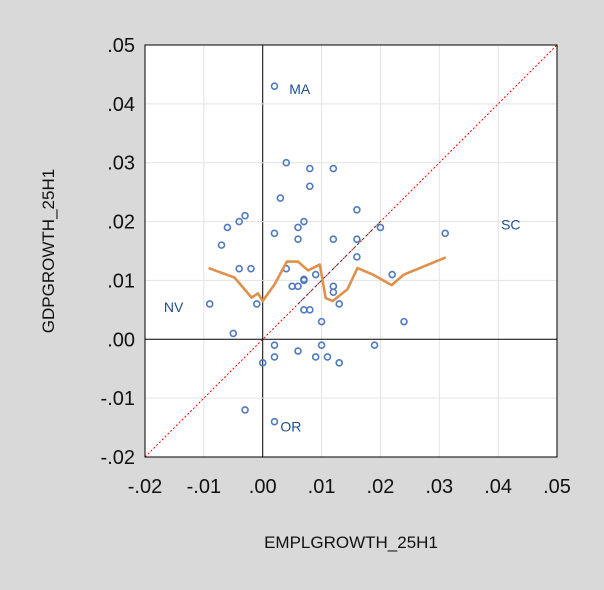 This screenshot has width=604, height=590. What do you see at coordinates (174, 307) in the screenshot?
I see `state-label: NV` at bounding box center [174, 307].